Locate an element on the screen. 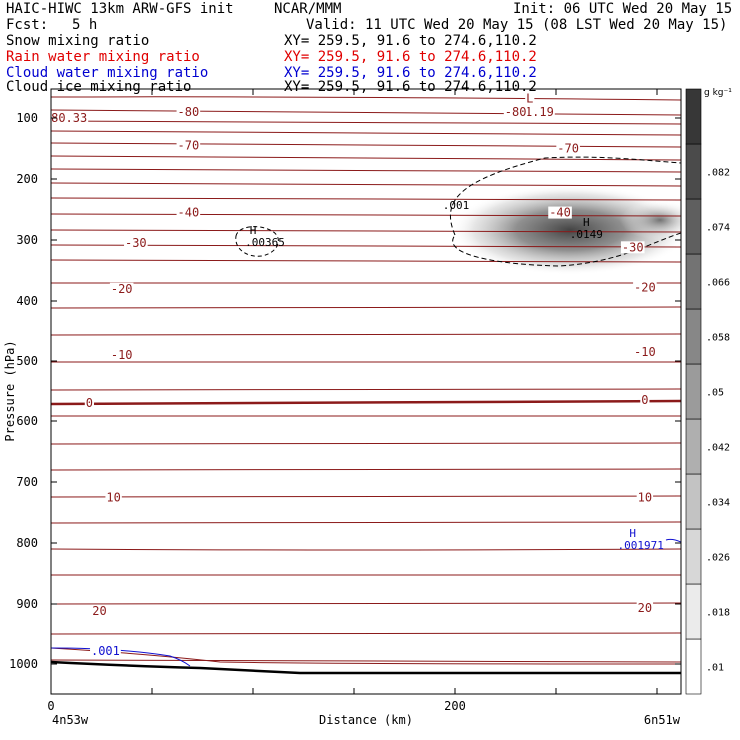  isotherm-low is located at coordinates (366, 656).